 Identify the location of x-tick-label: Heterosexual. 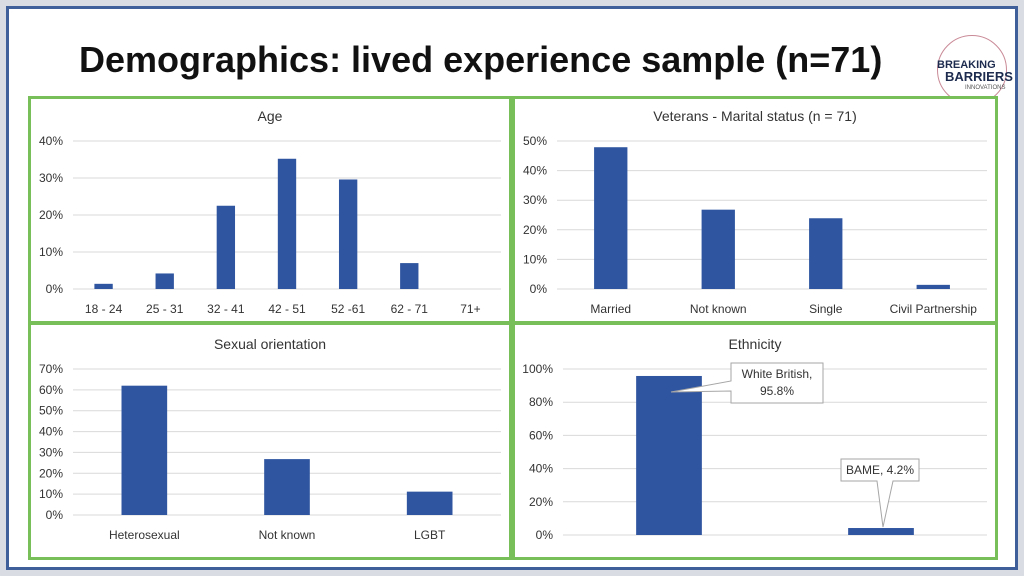
(144, 535).